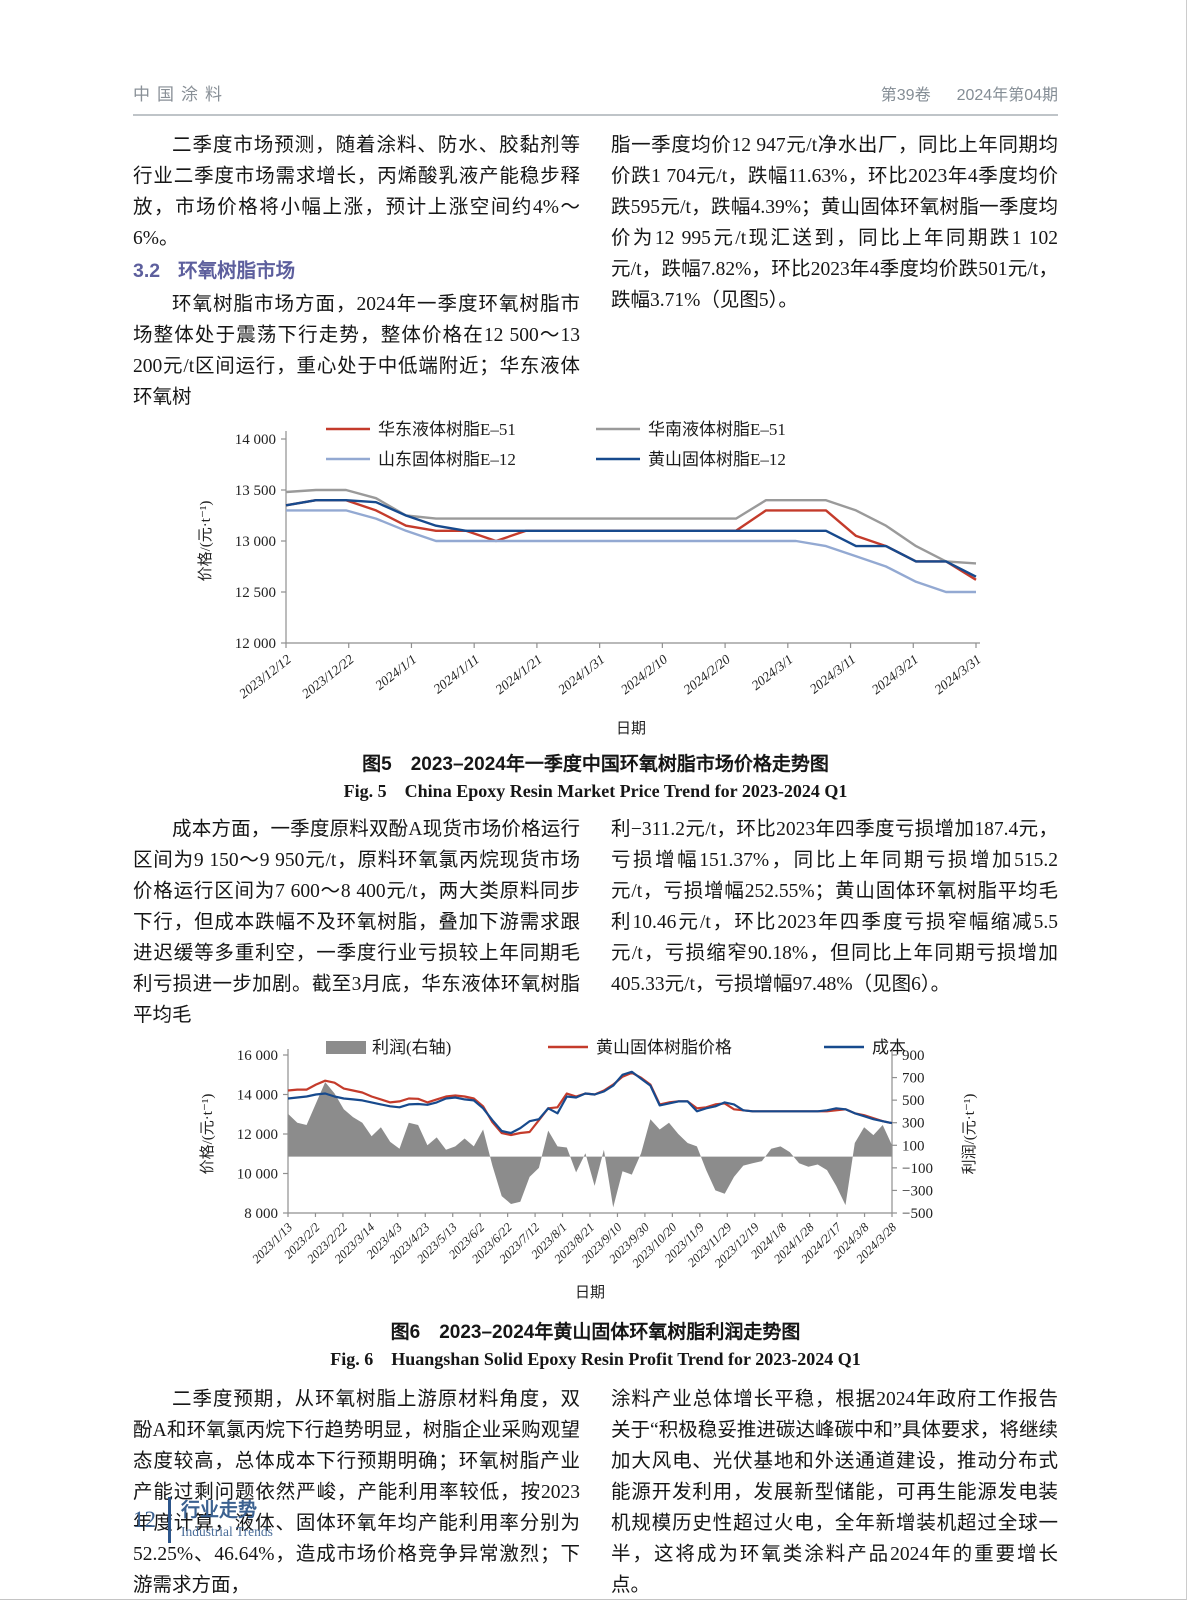 This screenshot has height=1600, width=1187. I want to click on svg-text: 2024/2/10, so click(643, 674).